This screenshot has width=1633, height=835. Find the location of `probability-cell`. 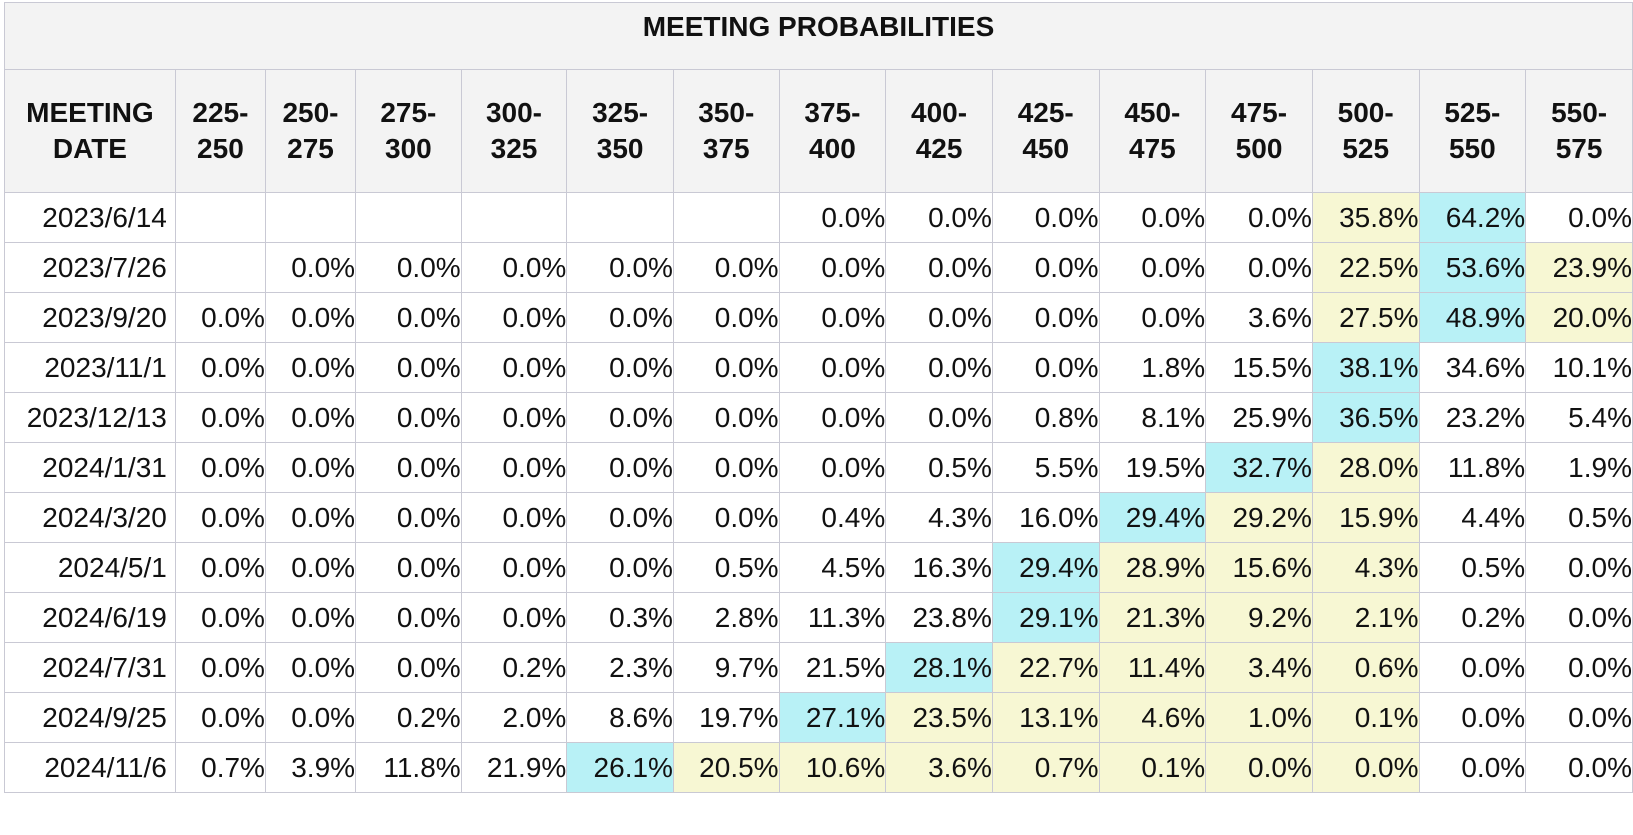

probability-cell is located at coordinates (408, 217).